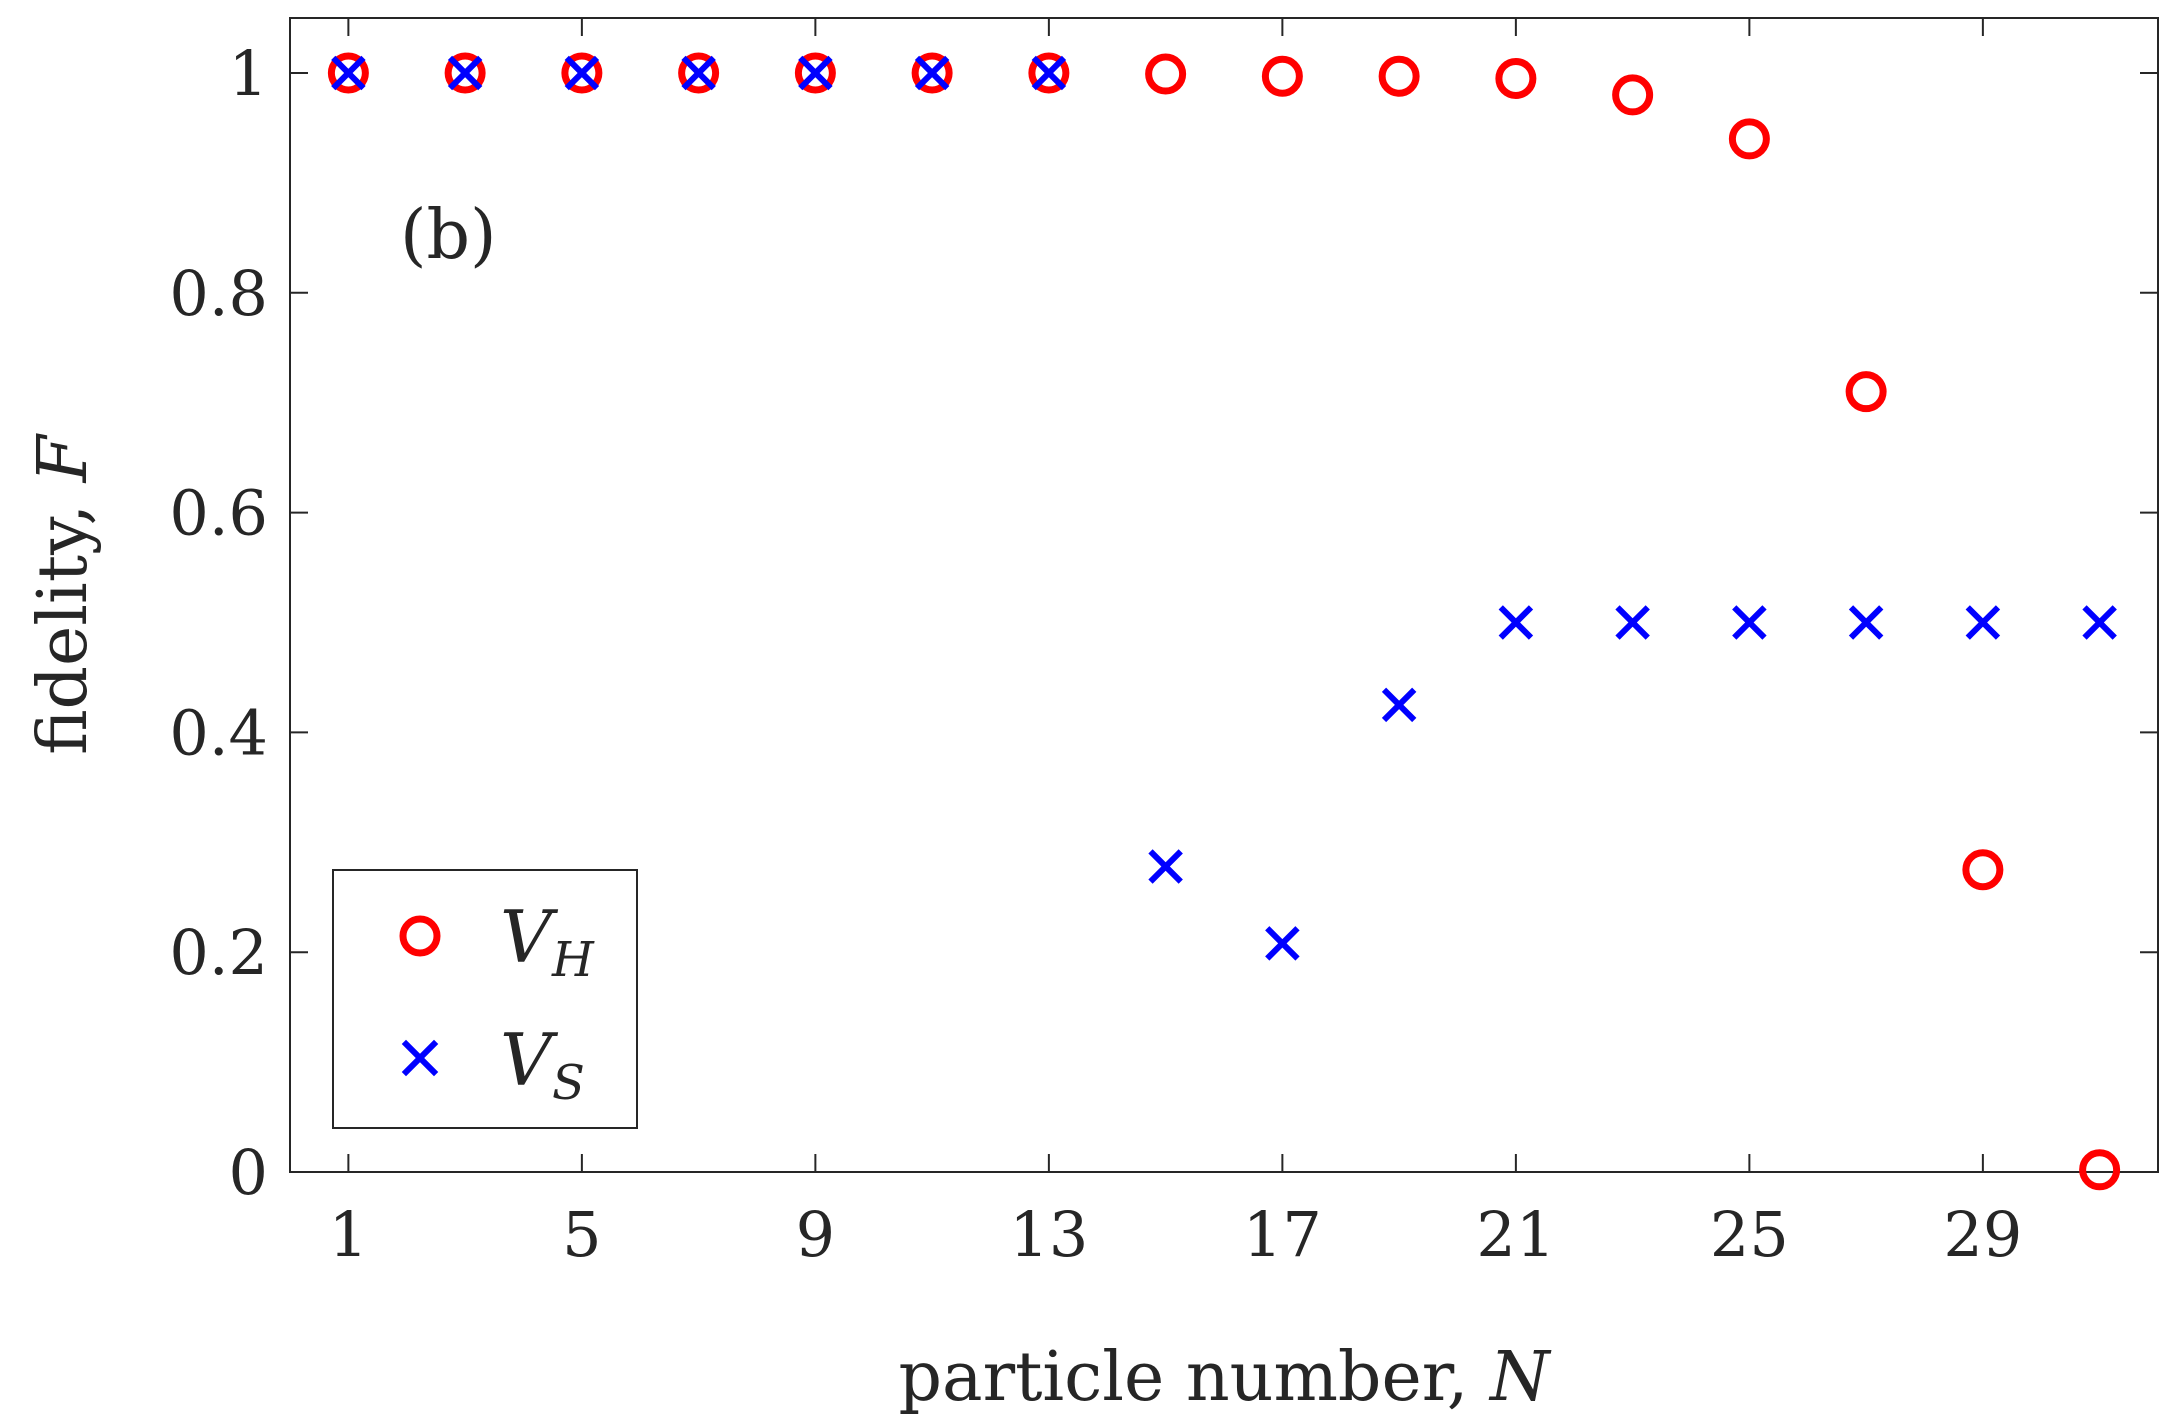 The image size is (2176, 1423). I want to click on x-axis-title-text: particle number,, so click(1194, 1377).